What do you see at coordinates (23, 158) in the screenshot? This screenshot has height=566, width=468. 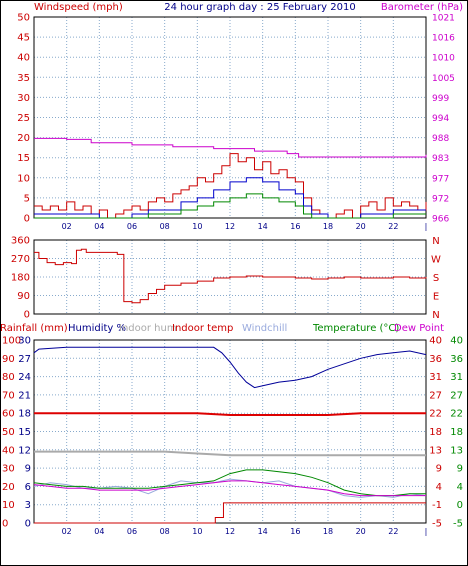 I see `y-left-tick-label: 15` at bounding box center [23, 158].